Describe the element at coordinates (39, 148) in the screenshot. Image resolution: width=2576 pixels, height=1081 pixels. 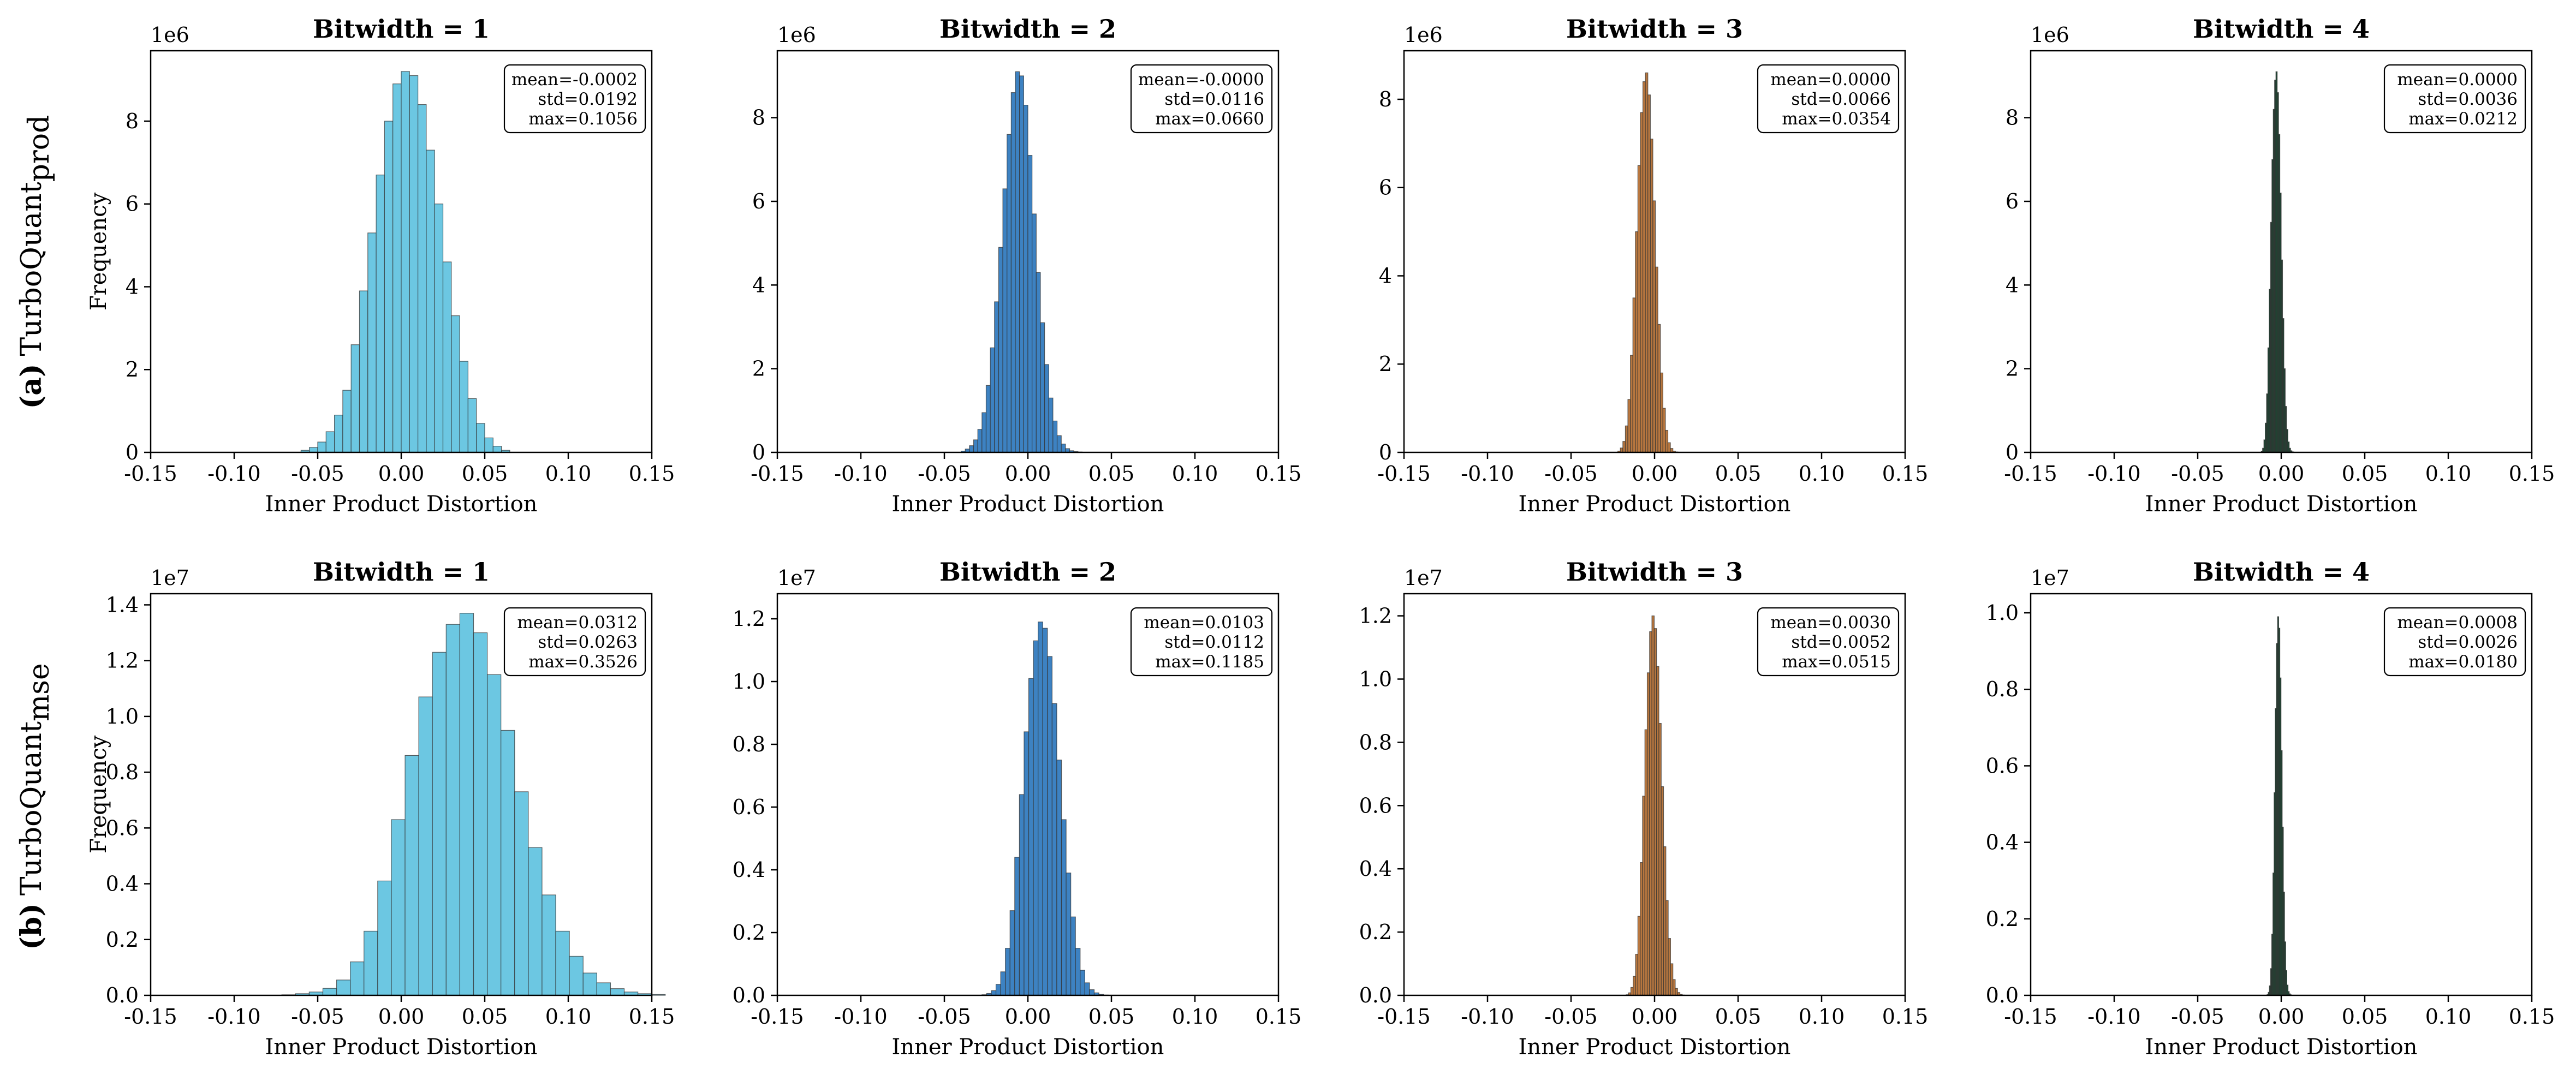
I see `row-label-a-subscript: prod` at that location.